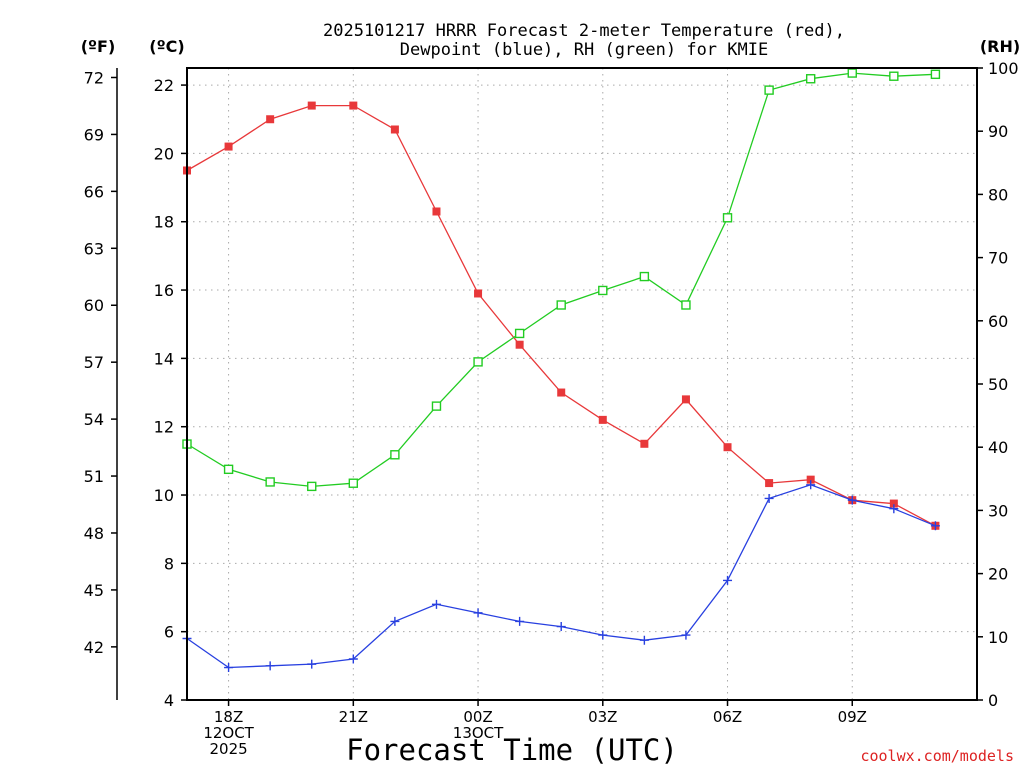  I want to click on x-tick-label: 12OCT, so click(228, 733).